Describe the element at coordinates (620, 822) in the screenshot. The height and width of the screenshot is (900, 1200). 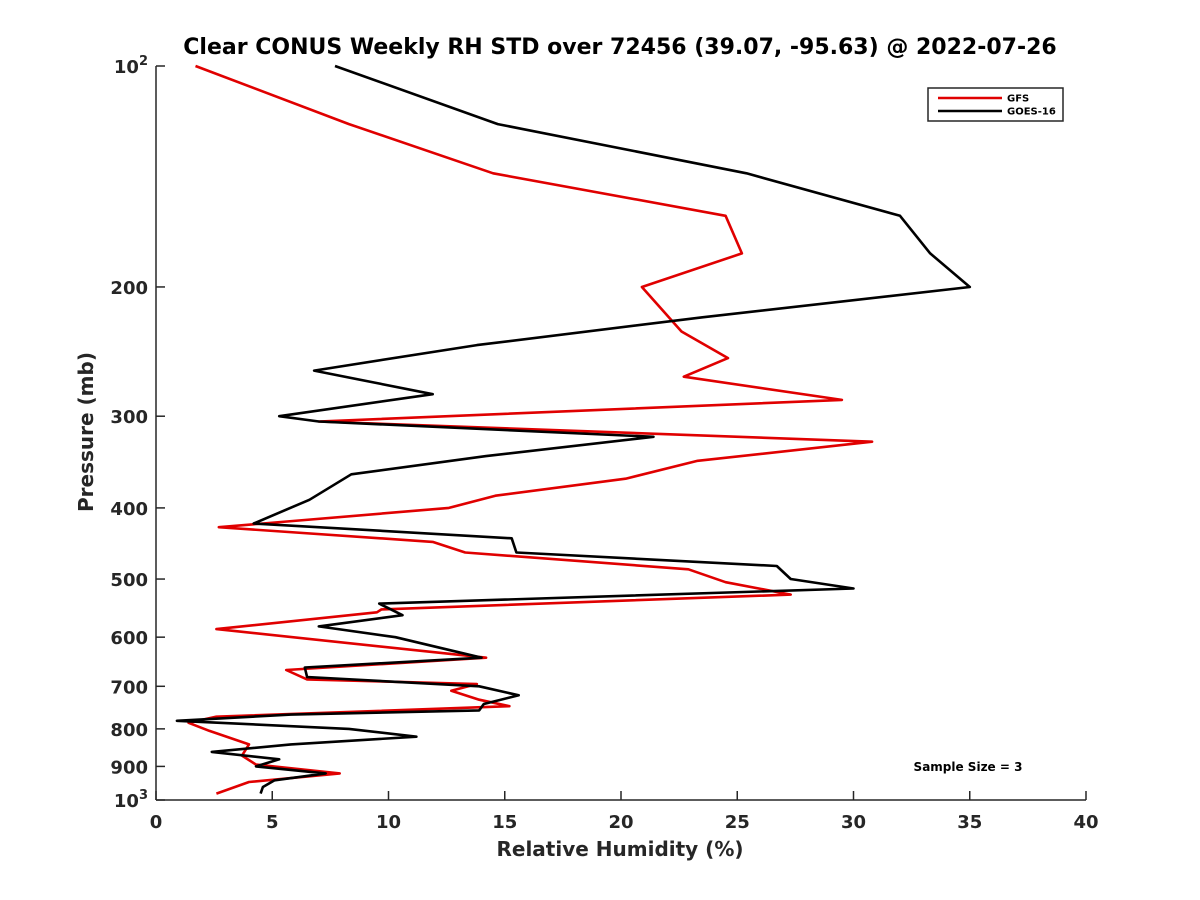
I see `x-tick-label: 20` at that location.